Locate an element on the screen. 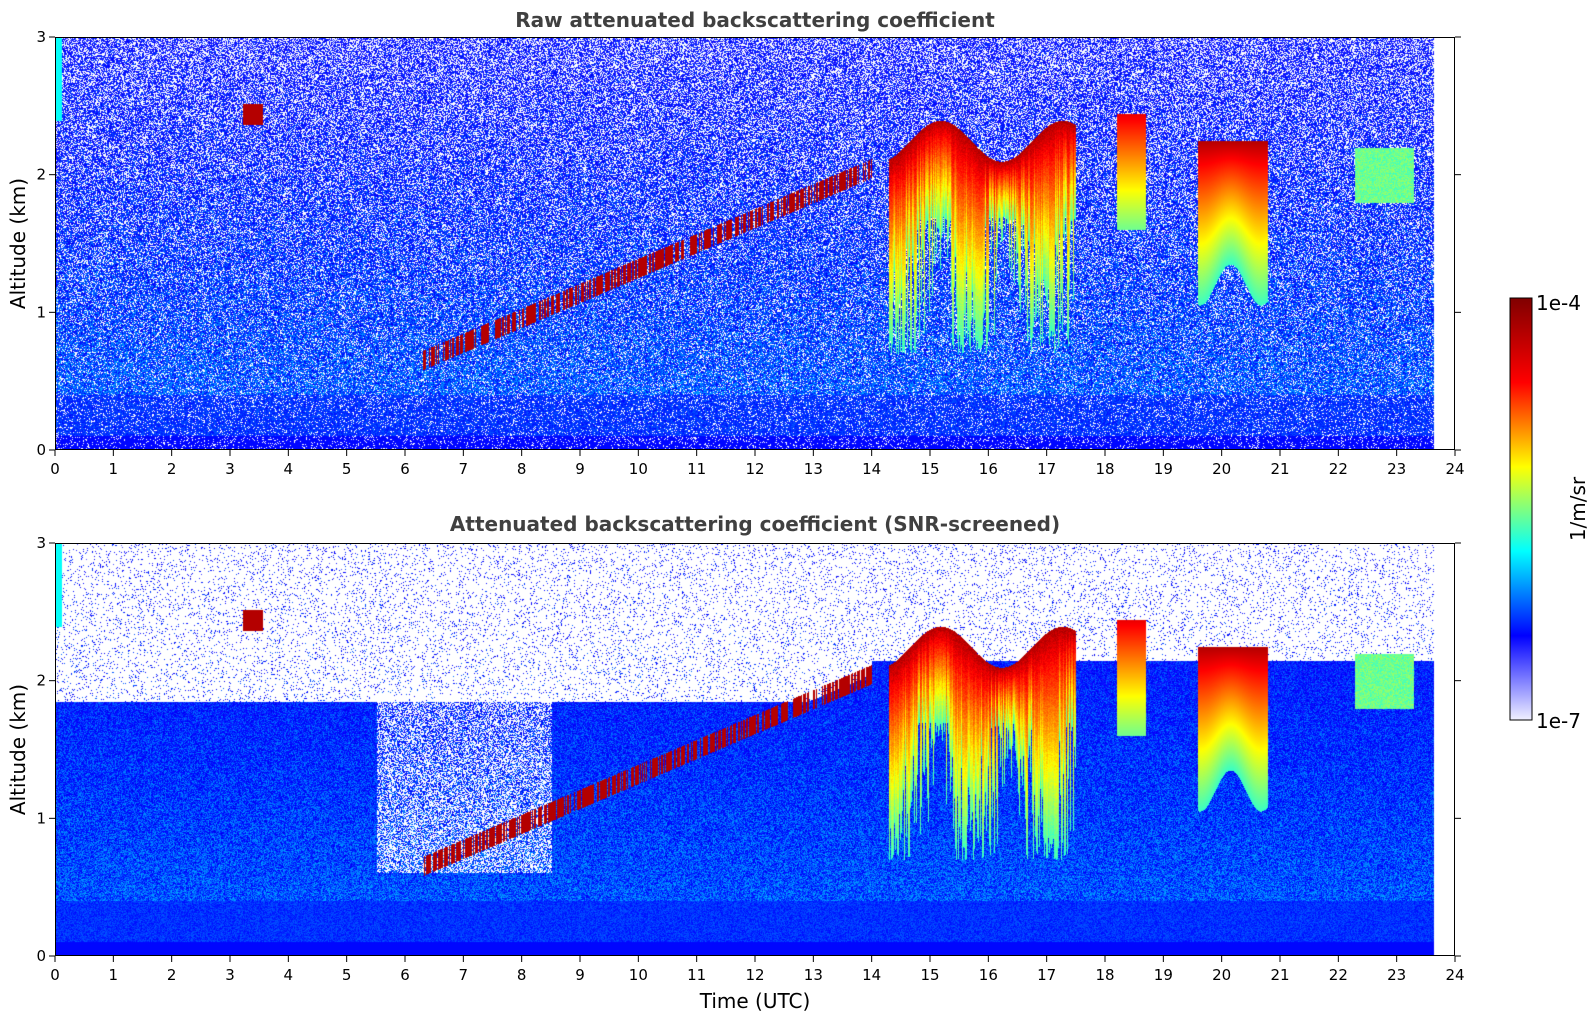  panel1-xtick-label: 2 is located at coordinates (172, 469).